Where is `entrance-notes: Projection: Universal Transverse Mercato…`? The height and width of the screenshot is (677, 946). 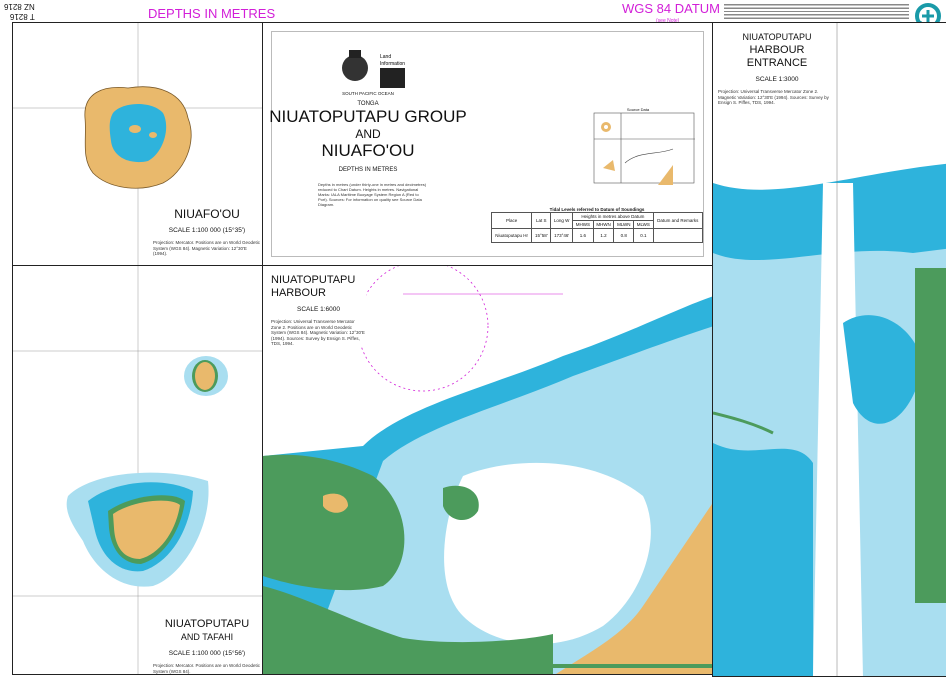
entrance-notes: Projection: Universal Transverse Mercato… is located at coordinates (773, 97).